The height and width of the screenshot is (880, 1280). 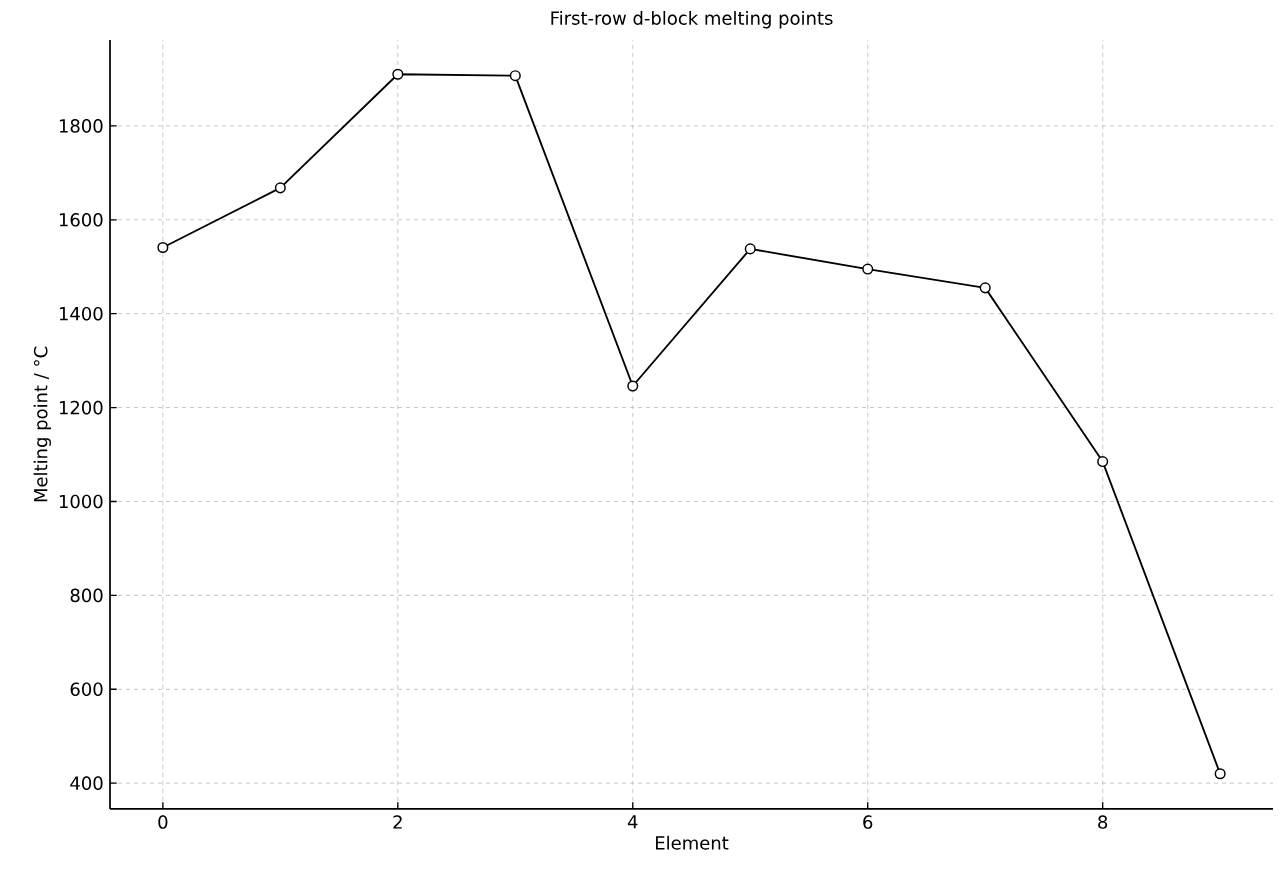 I want to click on x-axis-title: Element, so click(x=692, y=842).